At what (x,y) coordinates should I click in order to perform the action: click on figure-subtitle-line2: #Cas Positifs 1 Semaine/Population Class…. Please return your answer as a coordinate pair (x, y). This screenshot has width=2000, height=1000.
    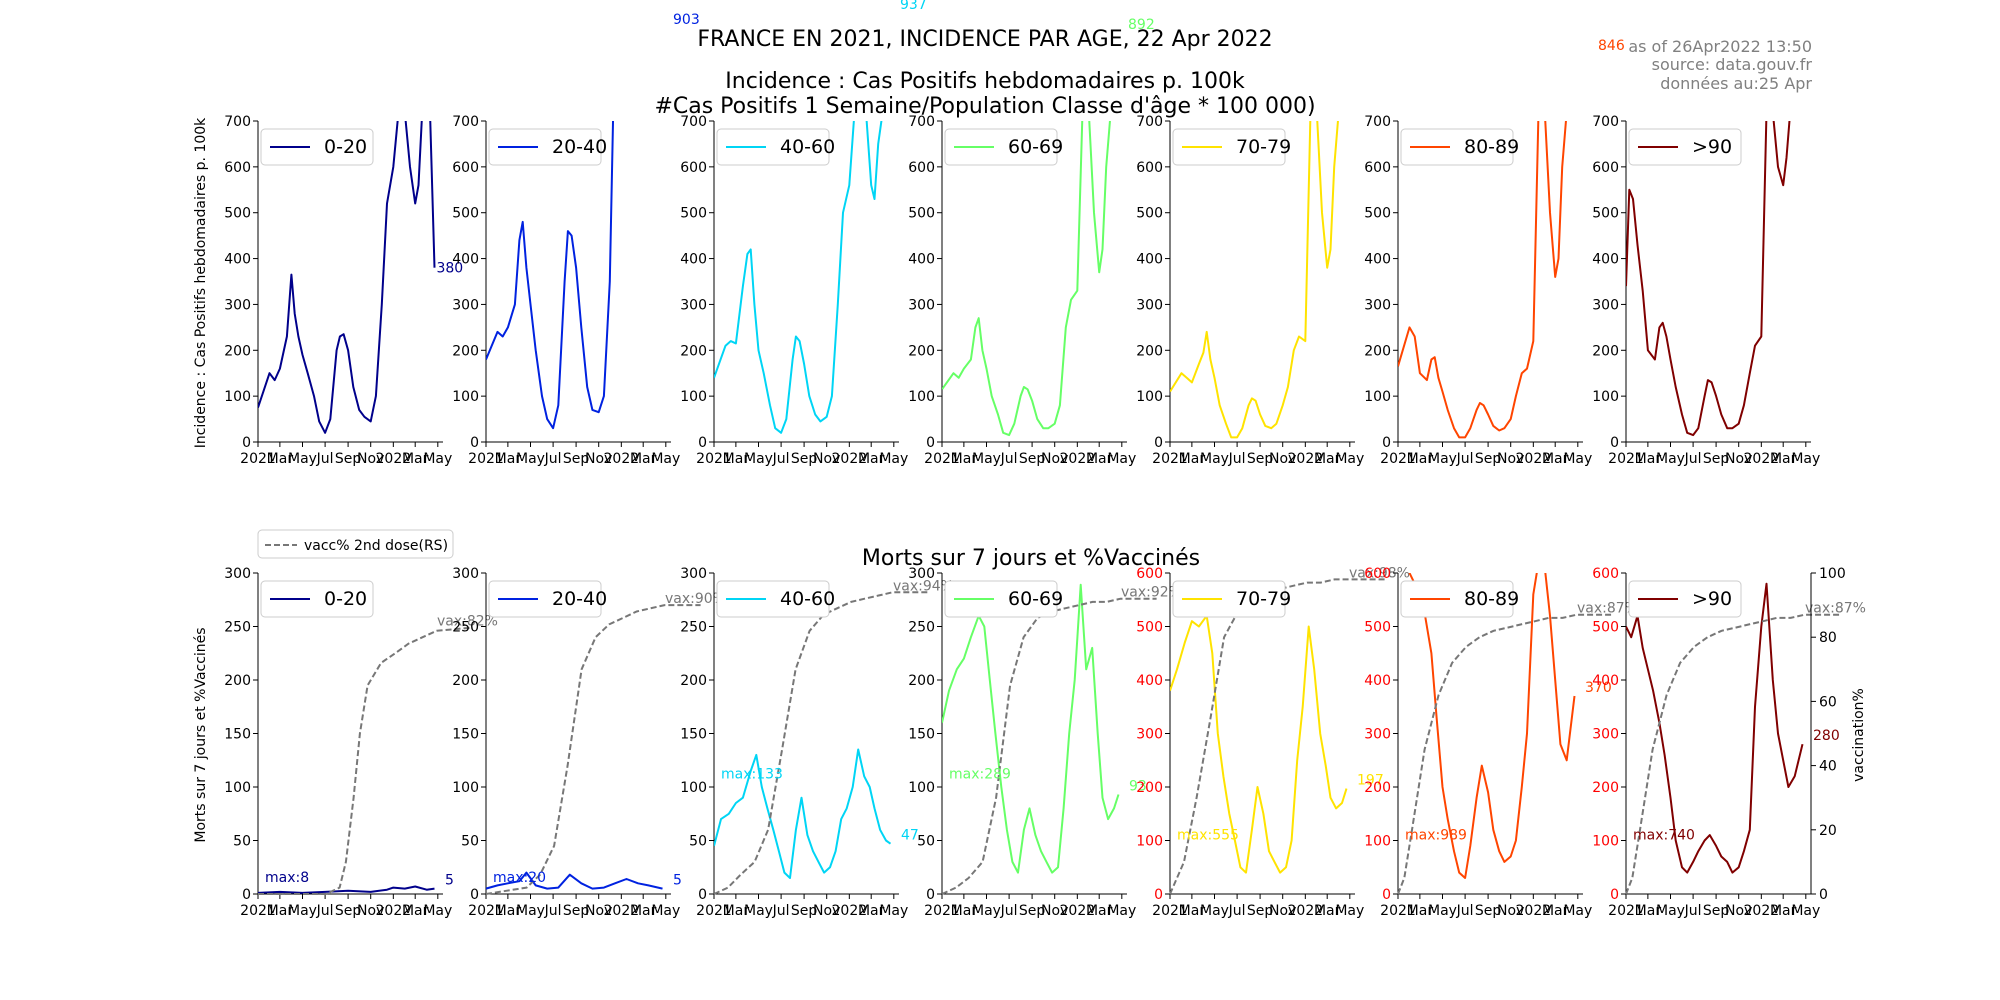
    Looking at the image, I should click on (984, 106).